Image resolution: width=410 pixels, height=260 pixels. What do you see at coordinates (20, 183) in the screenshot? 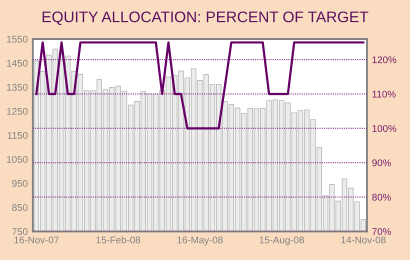
I see `y-tick-label: 950` at bounding box center [20, 183].